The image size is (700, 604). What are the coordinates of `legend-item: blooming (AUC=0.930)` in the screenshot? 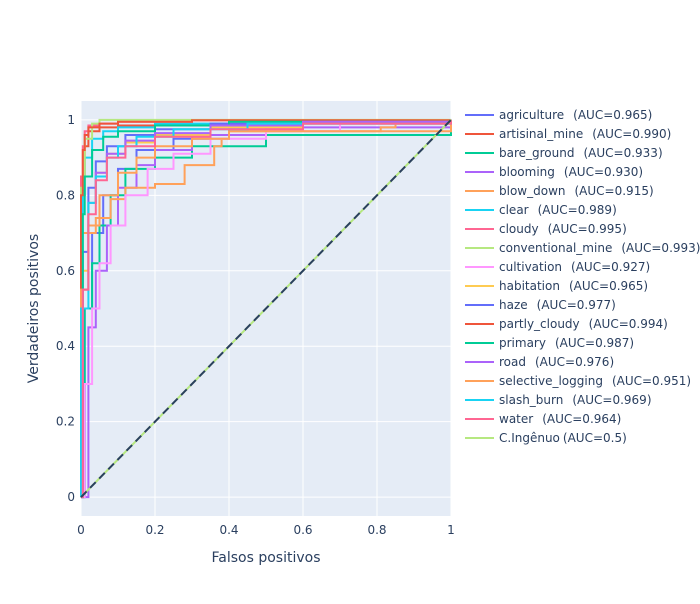 It's located at (554, 172).